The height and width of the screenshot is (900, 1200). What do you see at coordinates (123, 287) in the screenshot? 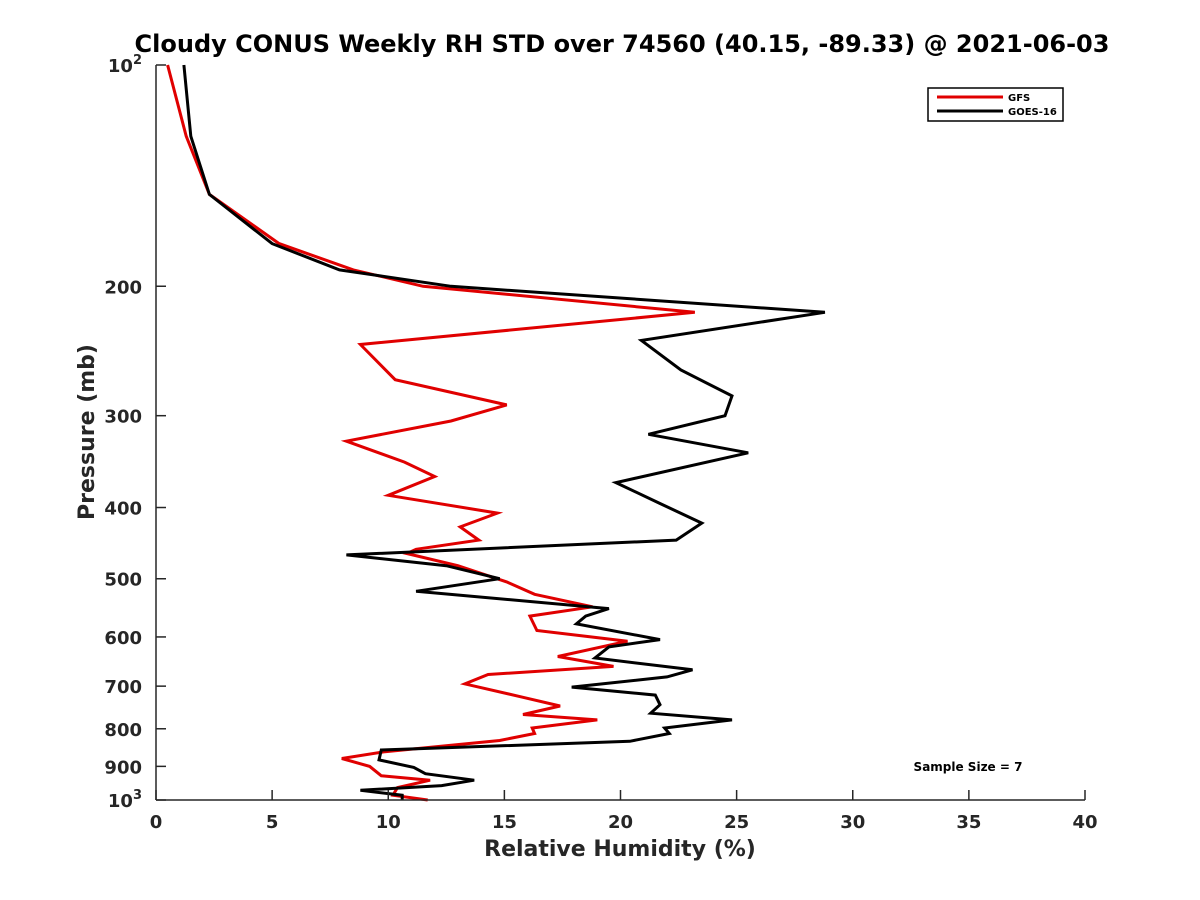
I see `y-tick-label: 200` at bounding box center [123, 287].